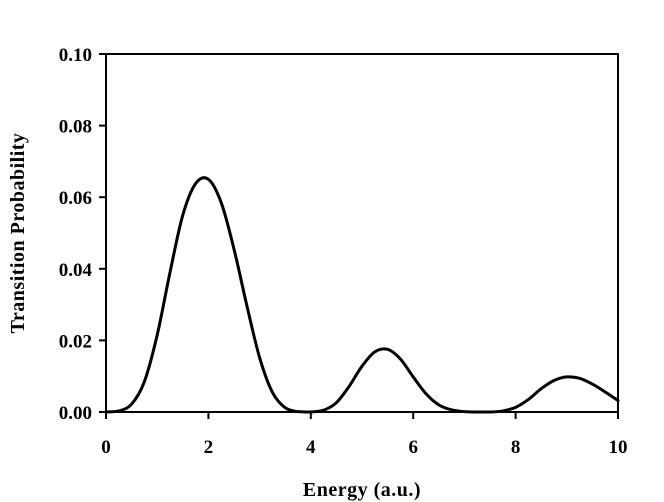  Describe the element at coordinates (75, 198) in the screenshot. I see `y-tick-label: 0.06` at that location.